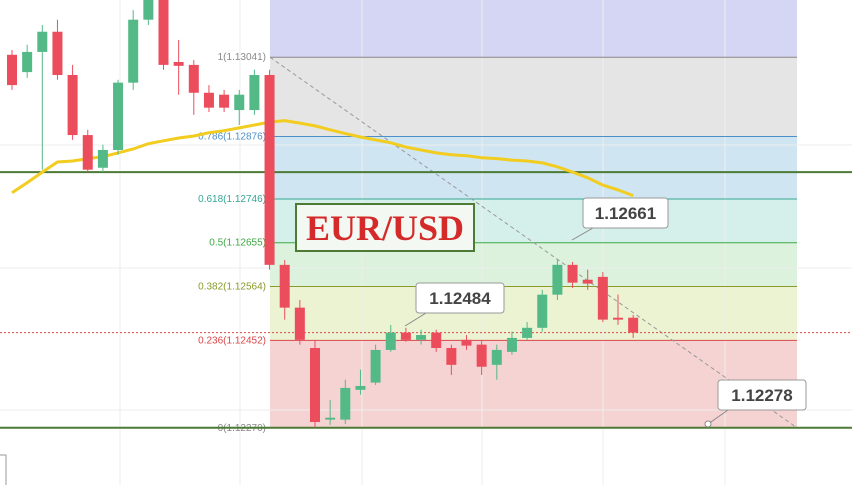 The width and height of the screenshot is (852, 485). I want to click on fib-label: 0.618(1.12746), so click(232, 199).